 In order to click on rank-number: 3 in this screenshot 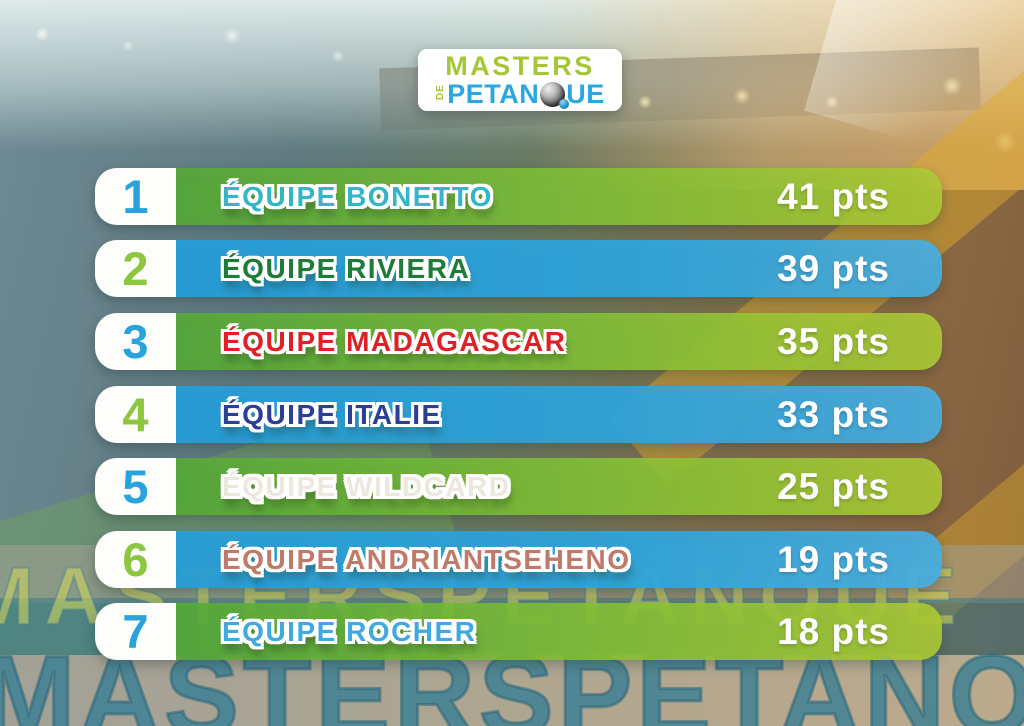, I will do `click(135, 341)`.